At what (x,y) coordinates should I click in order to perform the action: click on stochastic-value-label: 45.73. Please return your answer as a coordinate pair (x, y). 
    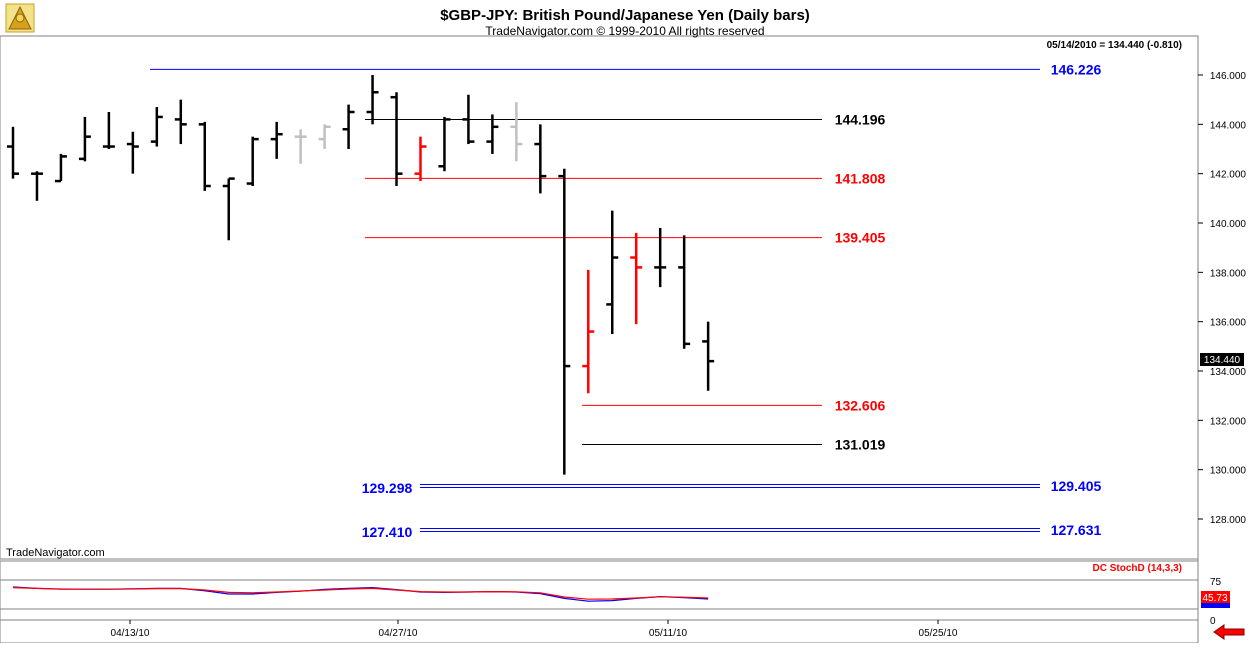
    Looking at the image, I should click on (1214, 598).